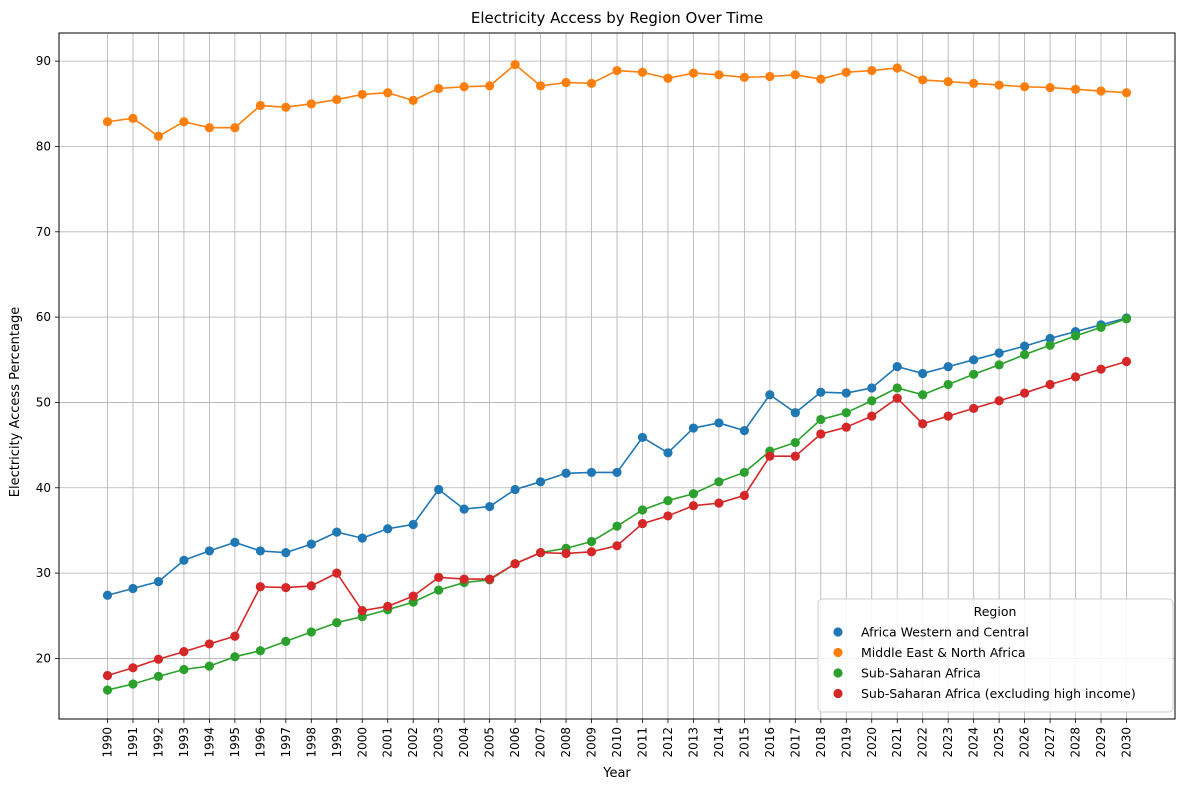  I want to click on x-tick-label: 2012, so click(668, 742).